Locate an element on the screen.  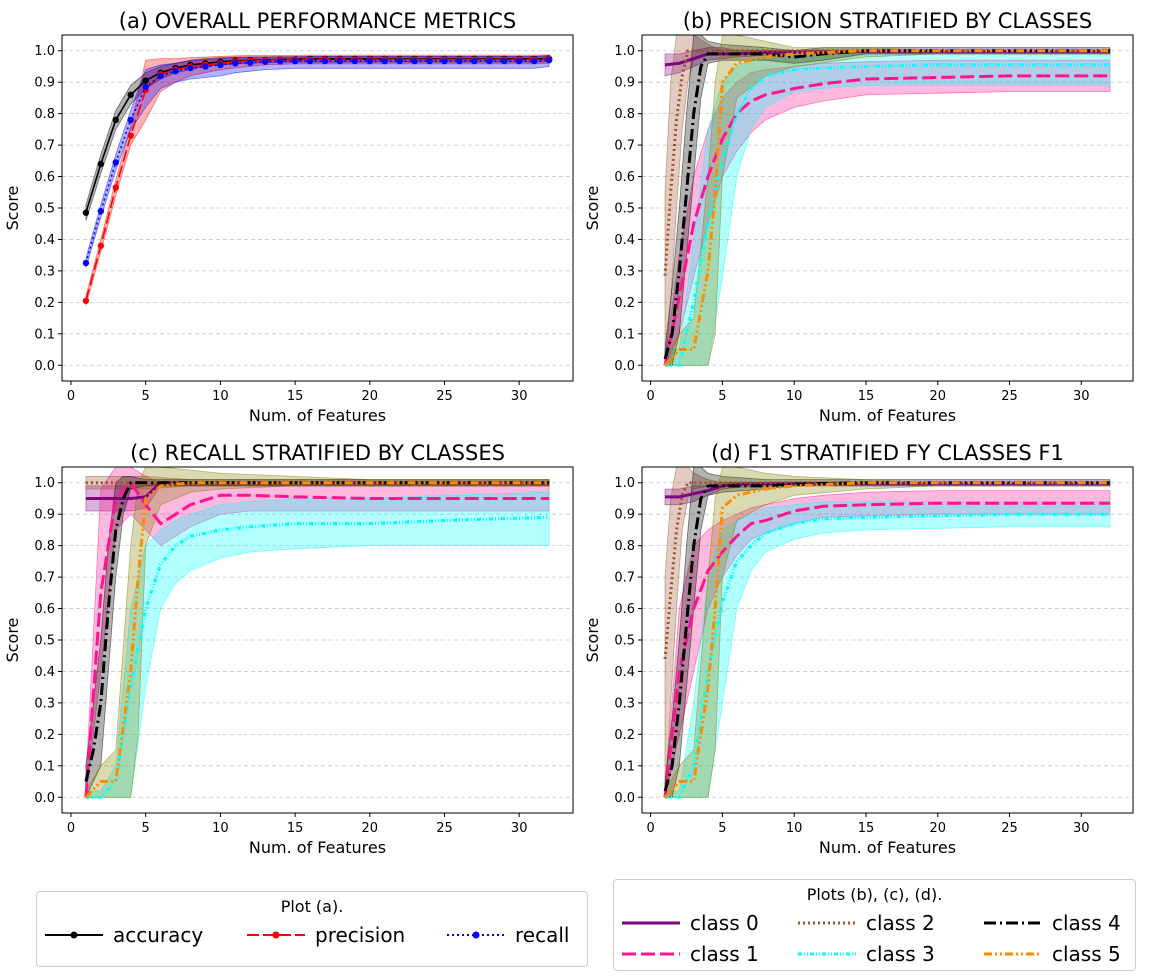
legend-label: class 1 is located at coordinates (724, 954).